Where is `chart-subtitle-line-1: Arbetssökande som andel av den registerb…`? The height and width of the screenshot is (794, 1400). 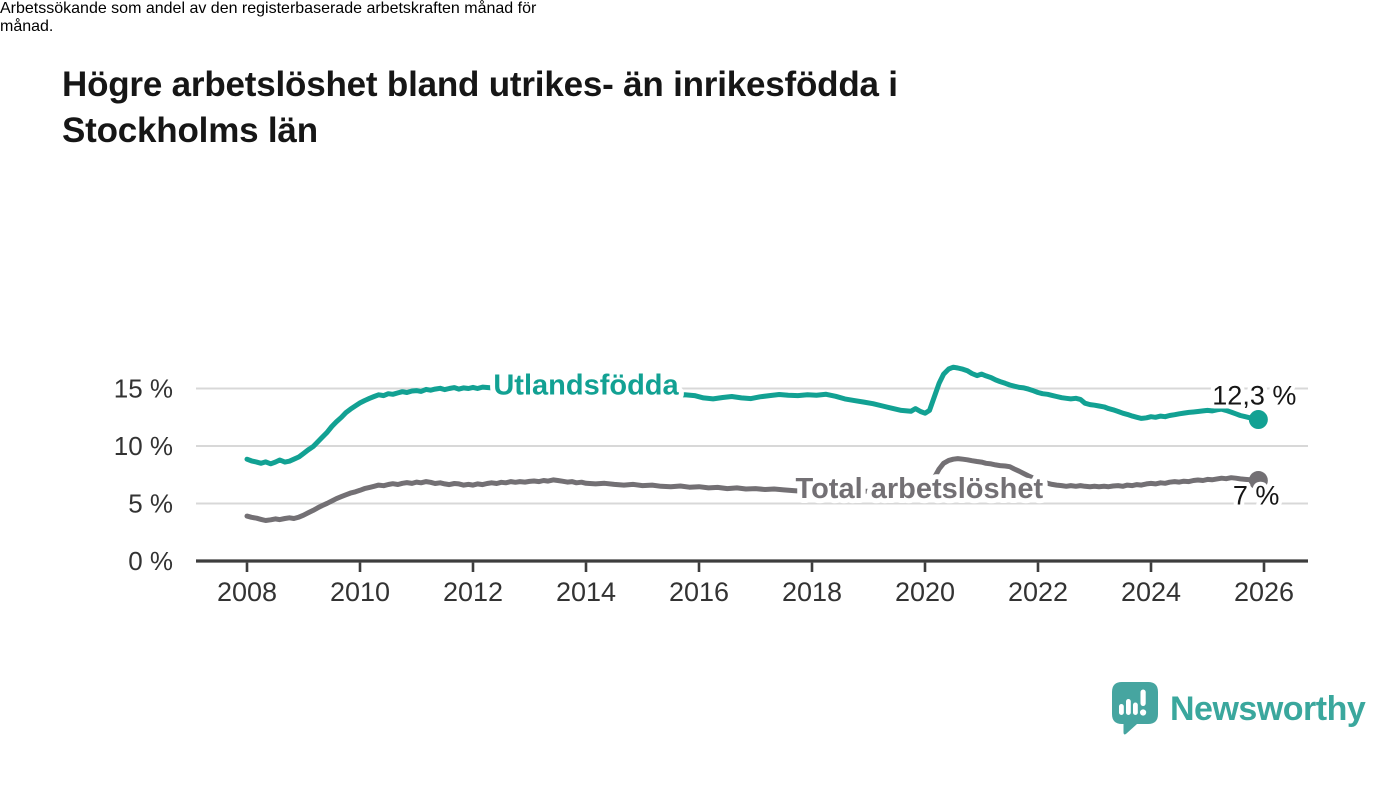 chart-subtitle-line-1: Arbetssökande som andel av den registerb… is located at coordinates (268, 8).